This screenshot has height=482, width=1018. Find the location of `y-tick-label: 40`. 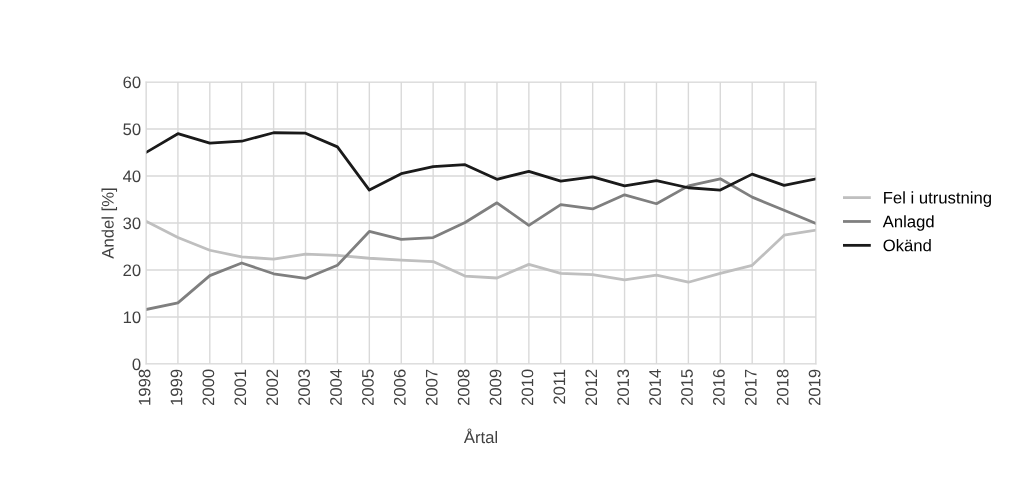

y-tick-label: 40 is located at coordinates (131, 176).